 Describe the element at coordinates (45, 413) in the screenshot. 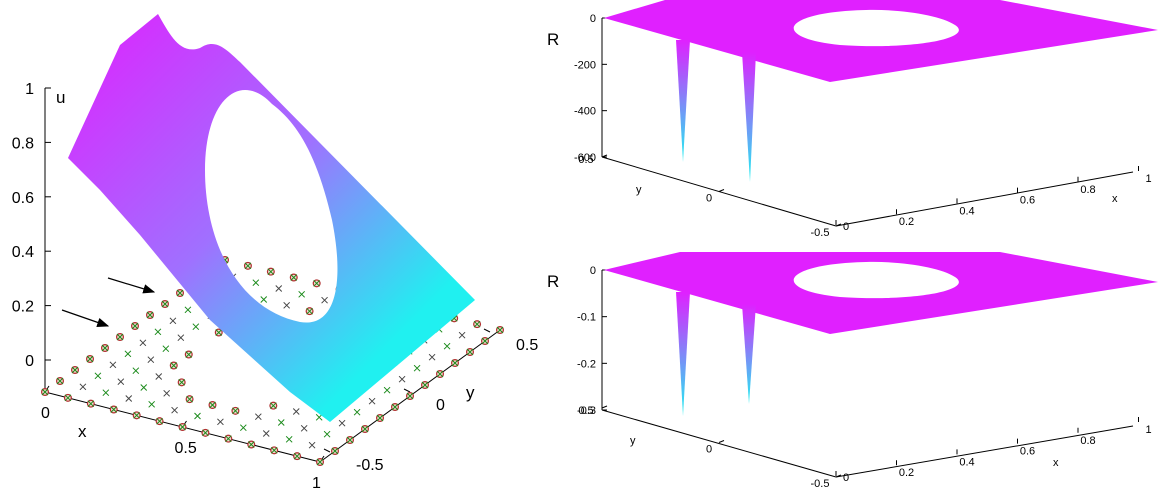

I see `left-x-tick-label: 0` at that location.